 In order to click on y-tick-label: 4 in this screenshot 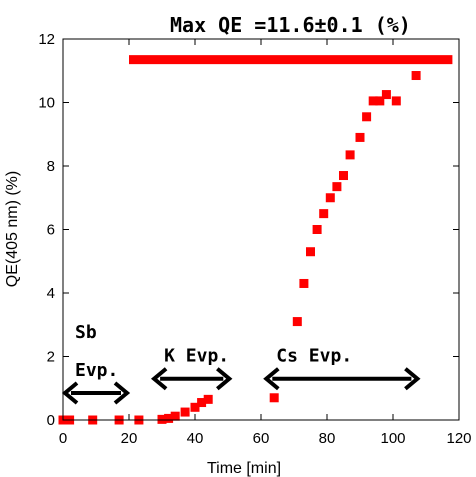, I will do `click(51, 293)`.